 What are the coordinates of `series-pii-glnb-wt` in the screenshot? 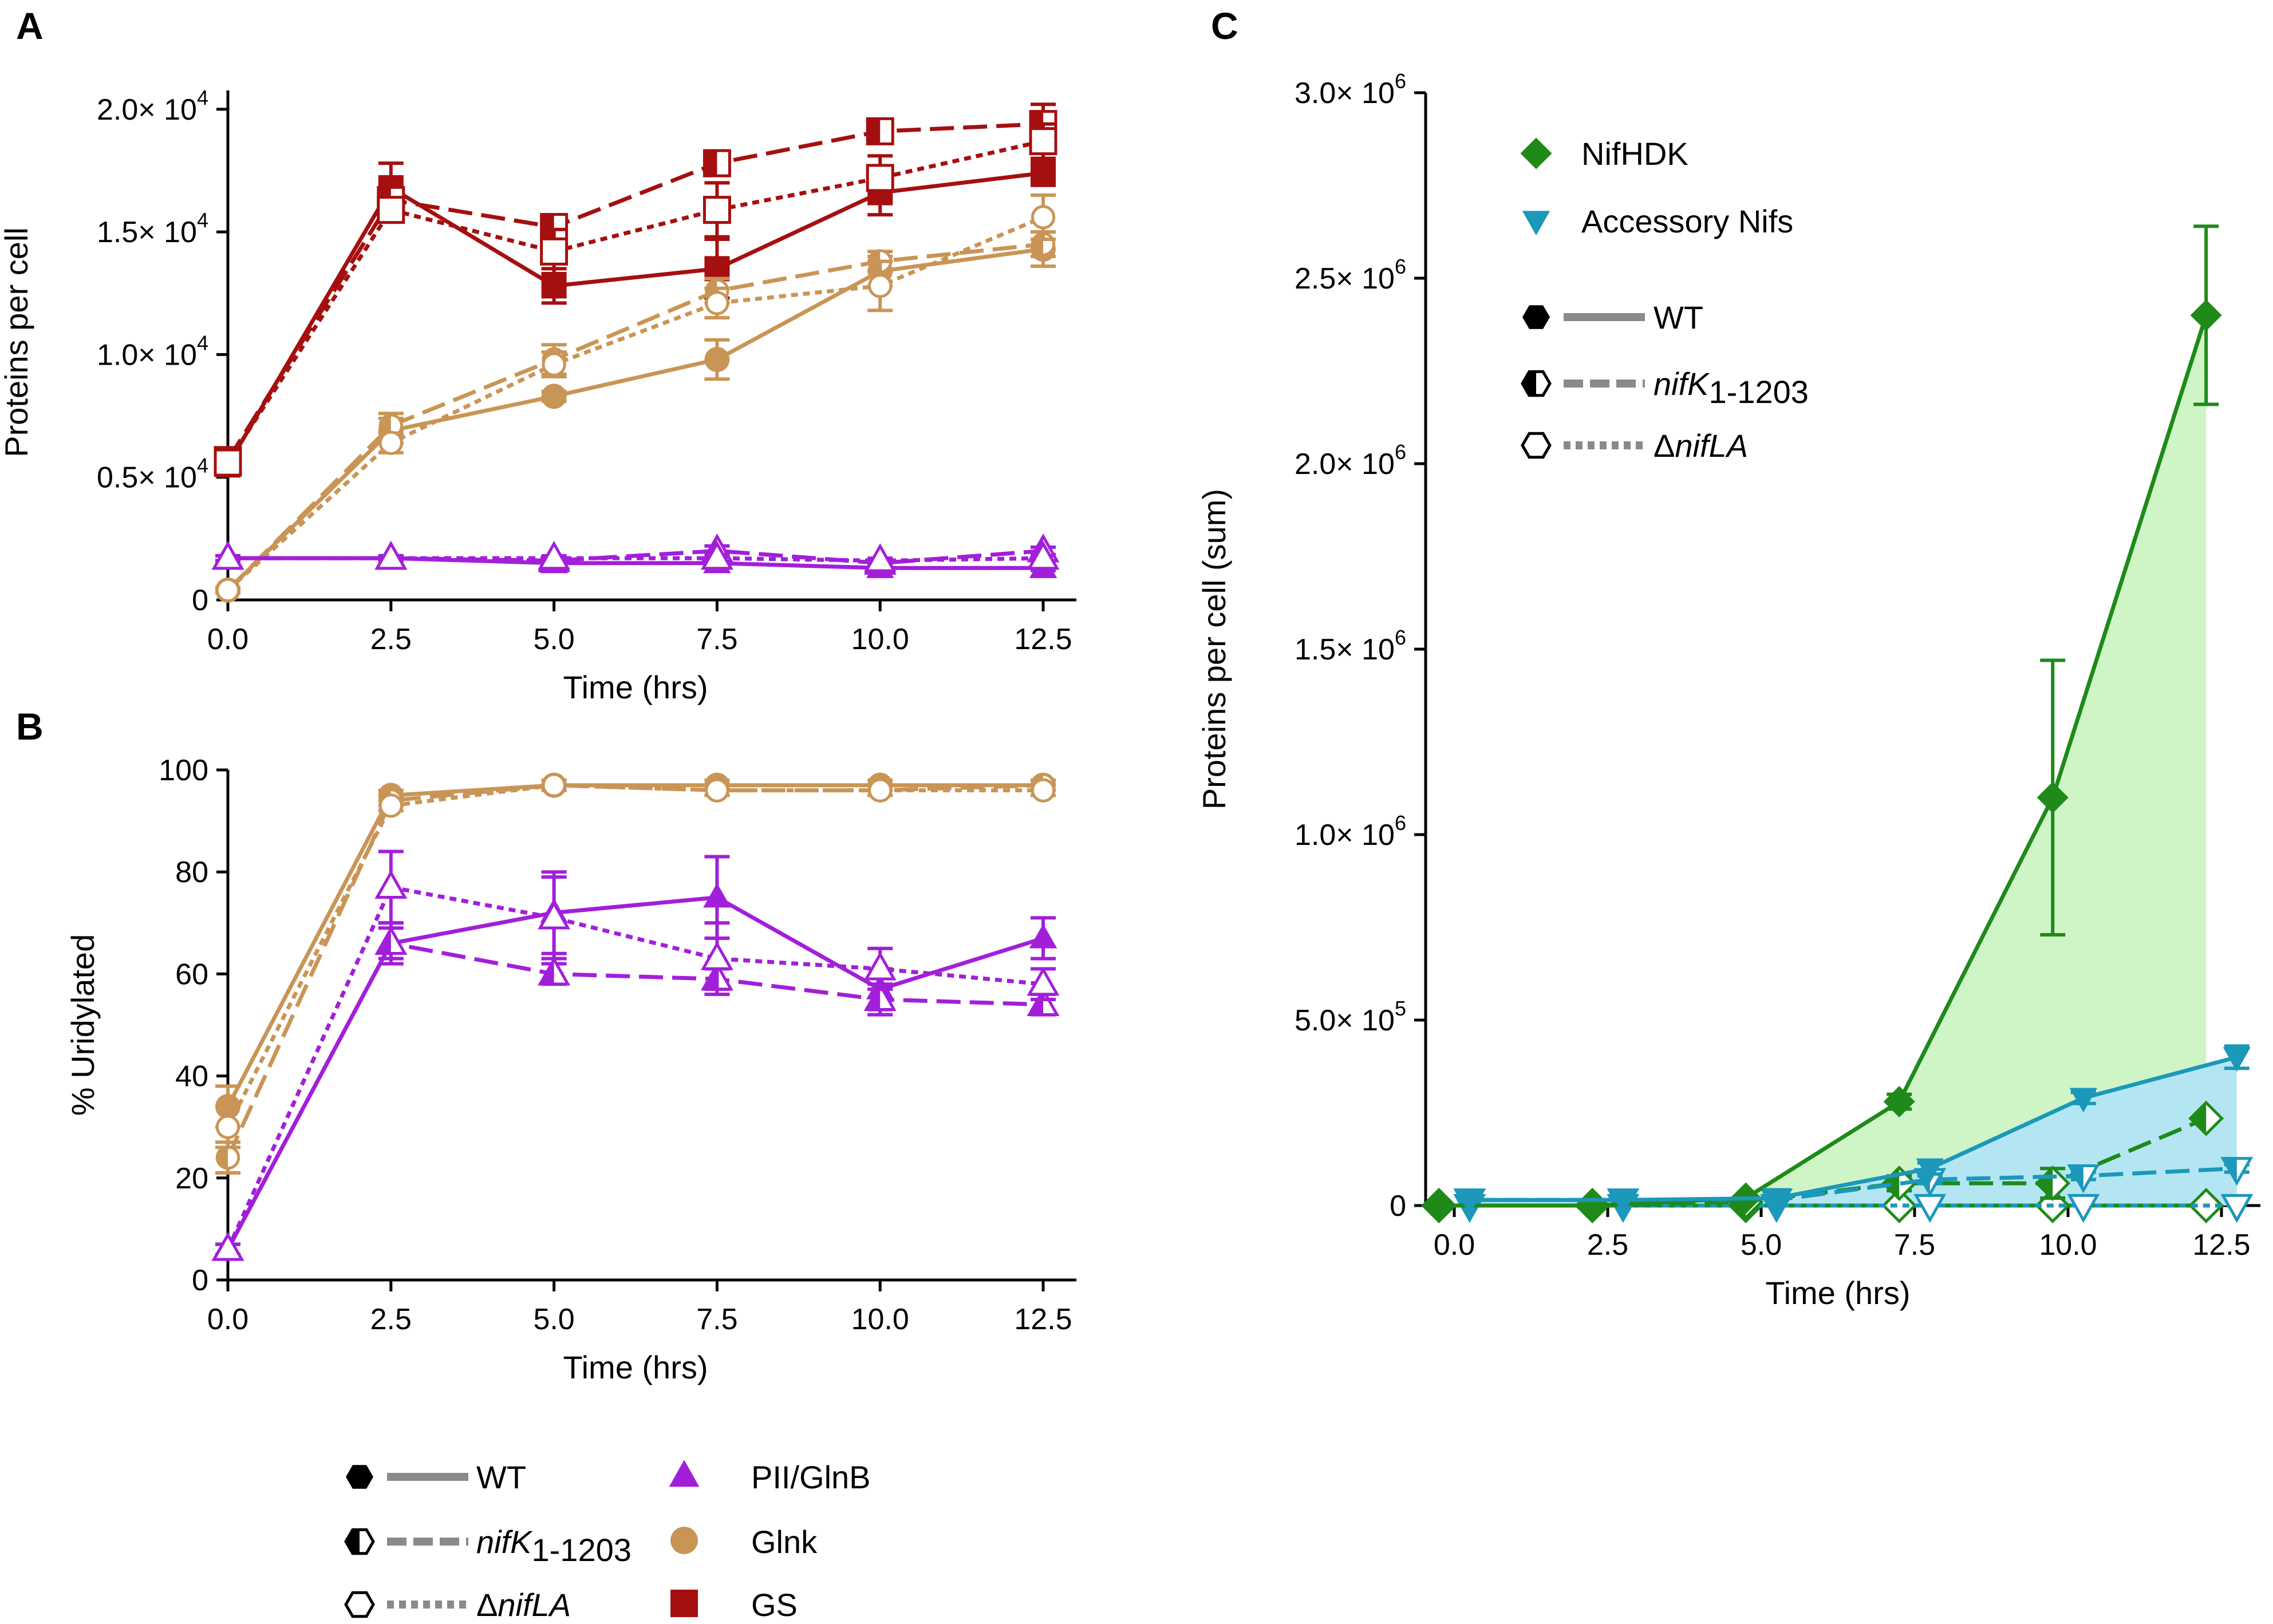 It's located at (635, 1057).